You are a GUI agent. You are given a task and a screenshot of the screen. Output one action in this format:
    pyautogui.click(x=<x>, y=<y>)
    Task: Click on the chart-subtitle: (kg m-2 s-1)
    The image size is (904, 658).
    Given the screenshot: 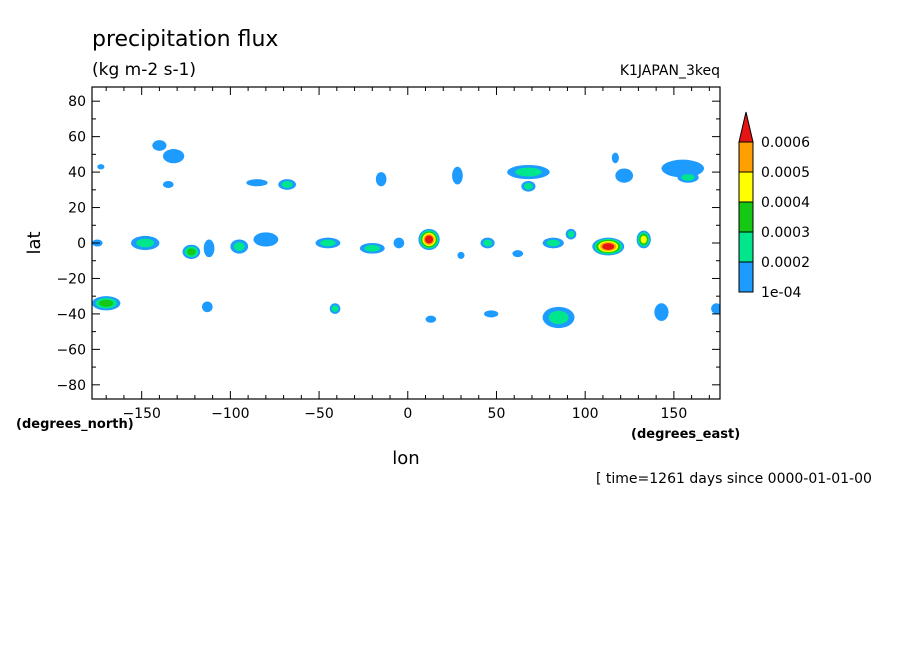 What is the action you would take?
    pyautogui.click(x=144, y=70)
    